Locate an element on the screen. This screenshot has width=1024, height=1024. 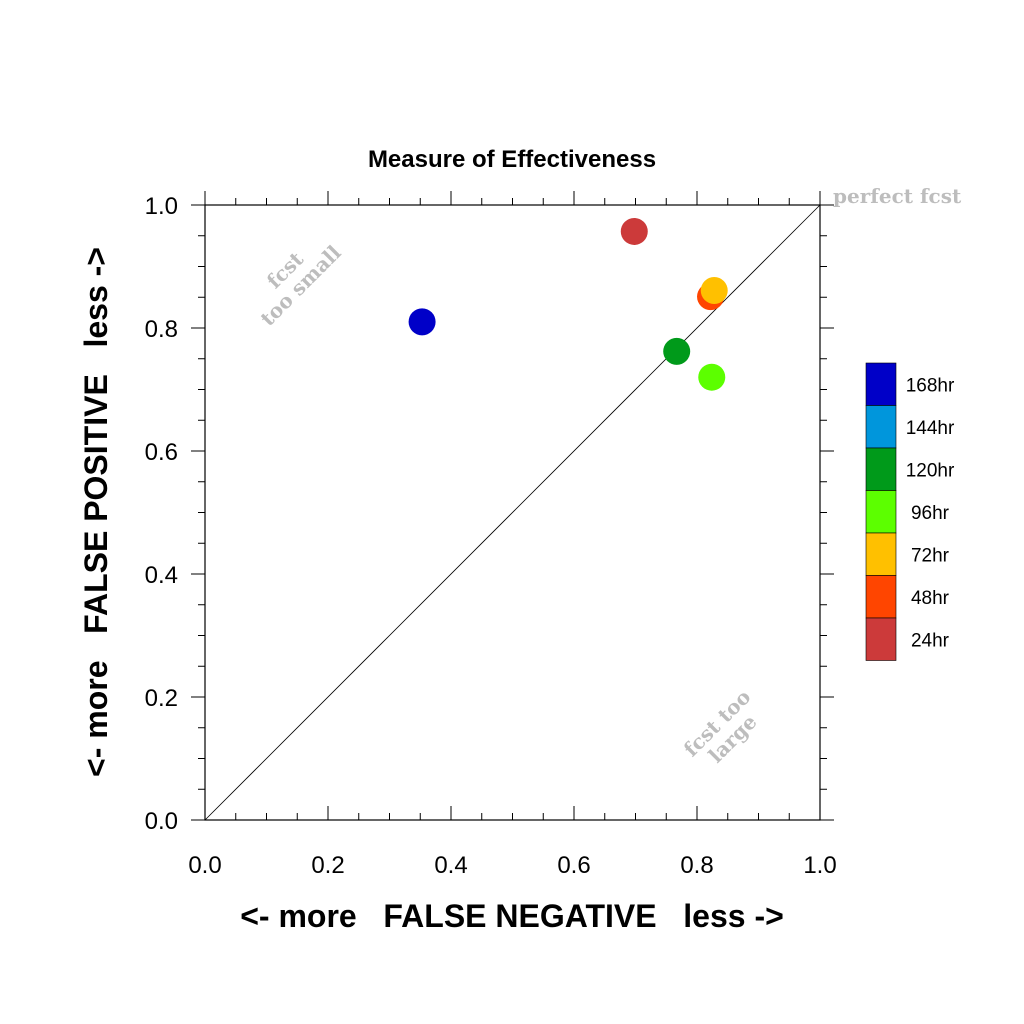
y-tick-label: 0.6 is located at coordinates (161, 452).